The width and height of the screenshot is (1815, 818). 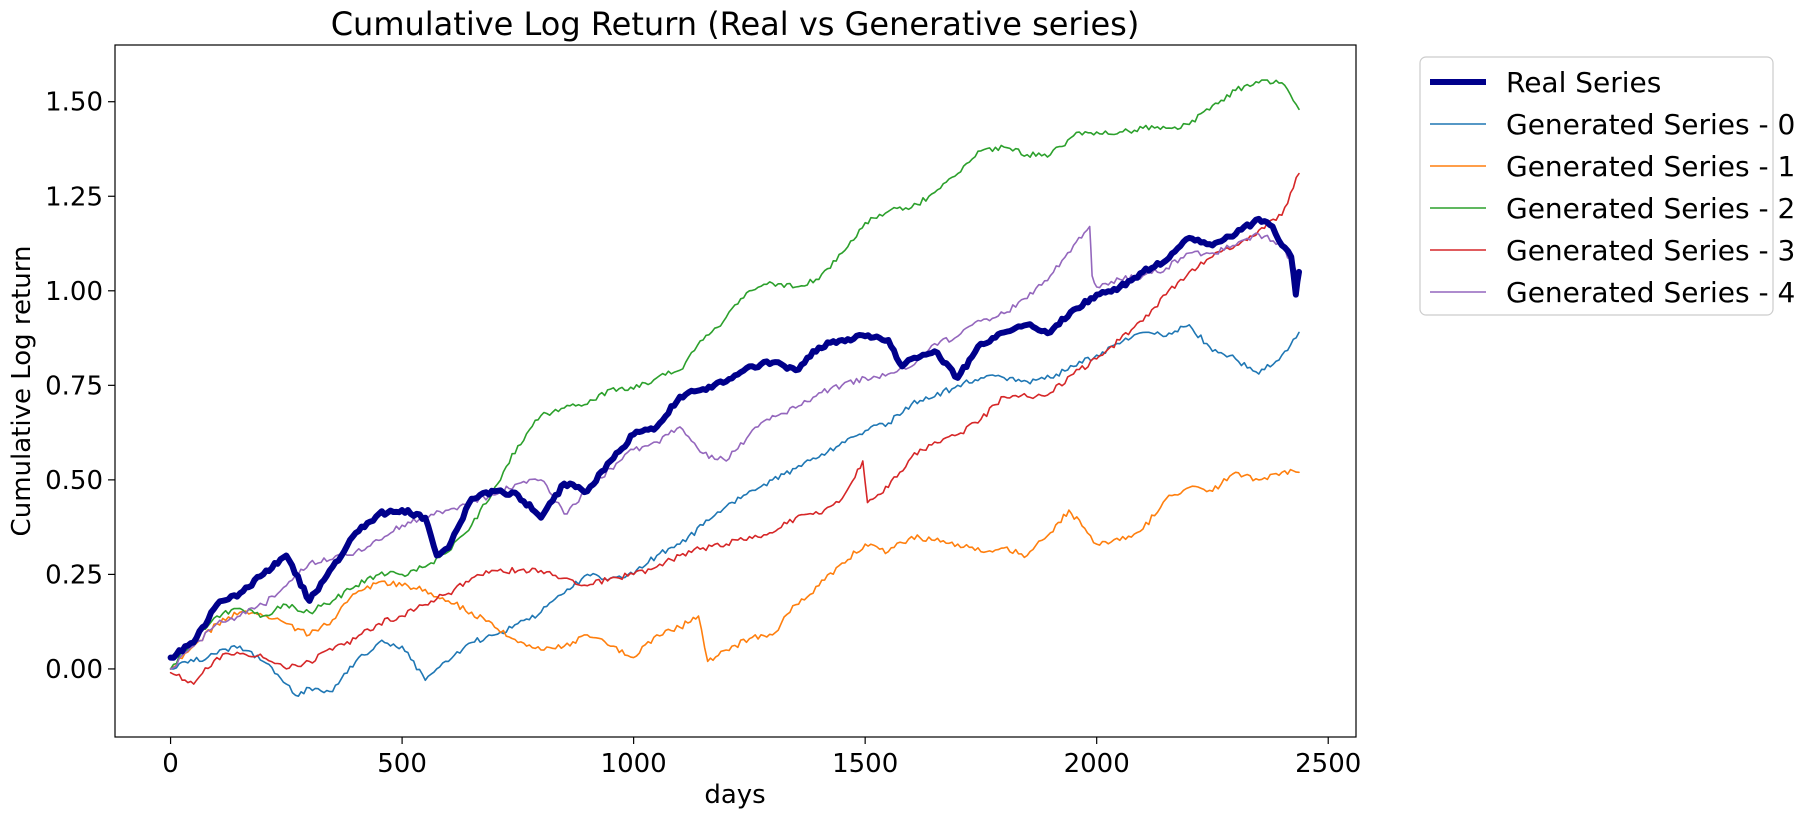 What do you see at coordinates (402, 764) in the screenshot?
I see `x-tick-label: 500` at bounding box center [402, 764].